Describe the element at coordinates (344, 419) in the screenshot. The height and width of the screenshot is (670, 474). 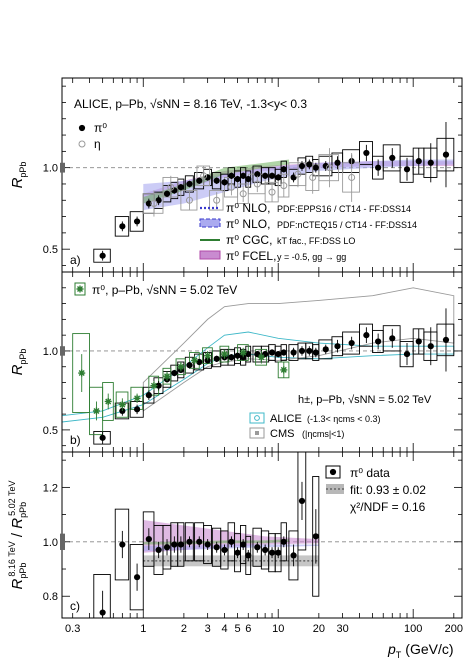
I see `legend-b-alice-small: (-1.3< ηcms < 0.3)` at that location.